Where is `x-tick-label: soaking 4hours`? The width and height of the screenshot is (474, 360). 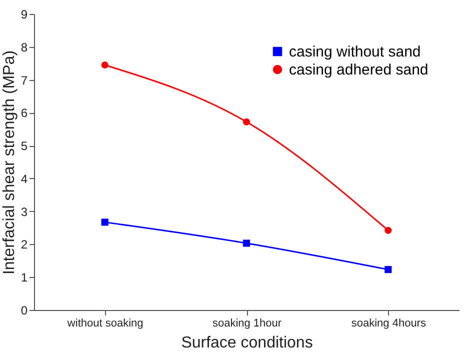 x-tick-label: soaking 4hours is located at coordinates (388, 324).